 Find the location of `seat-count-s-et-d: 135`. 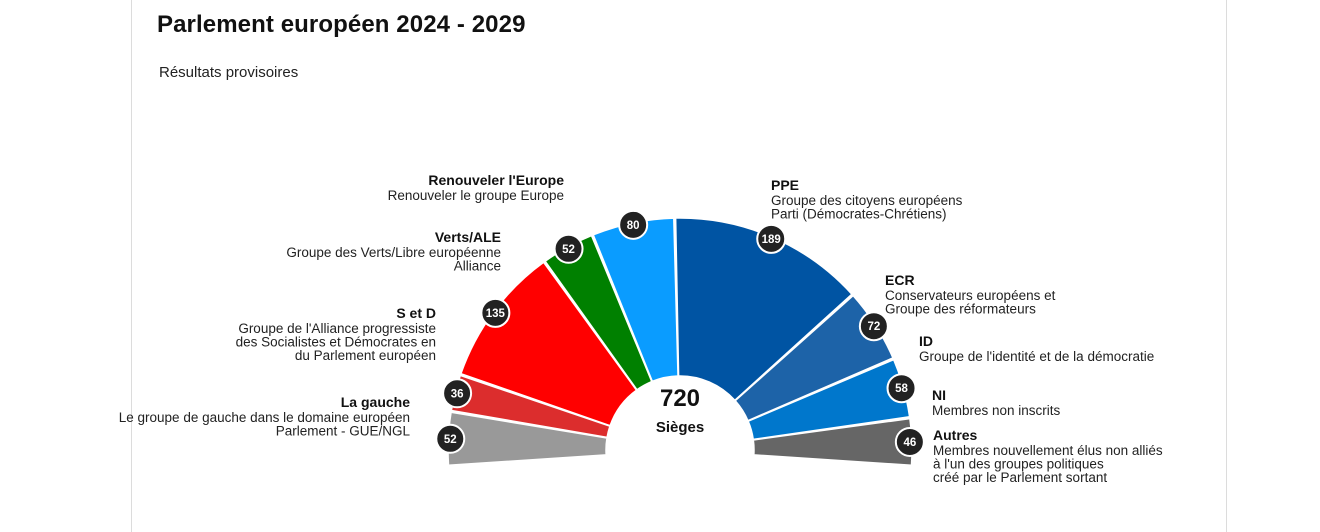

seat-count-s-et-d: 135 is located at coordinates (496, 314).